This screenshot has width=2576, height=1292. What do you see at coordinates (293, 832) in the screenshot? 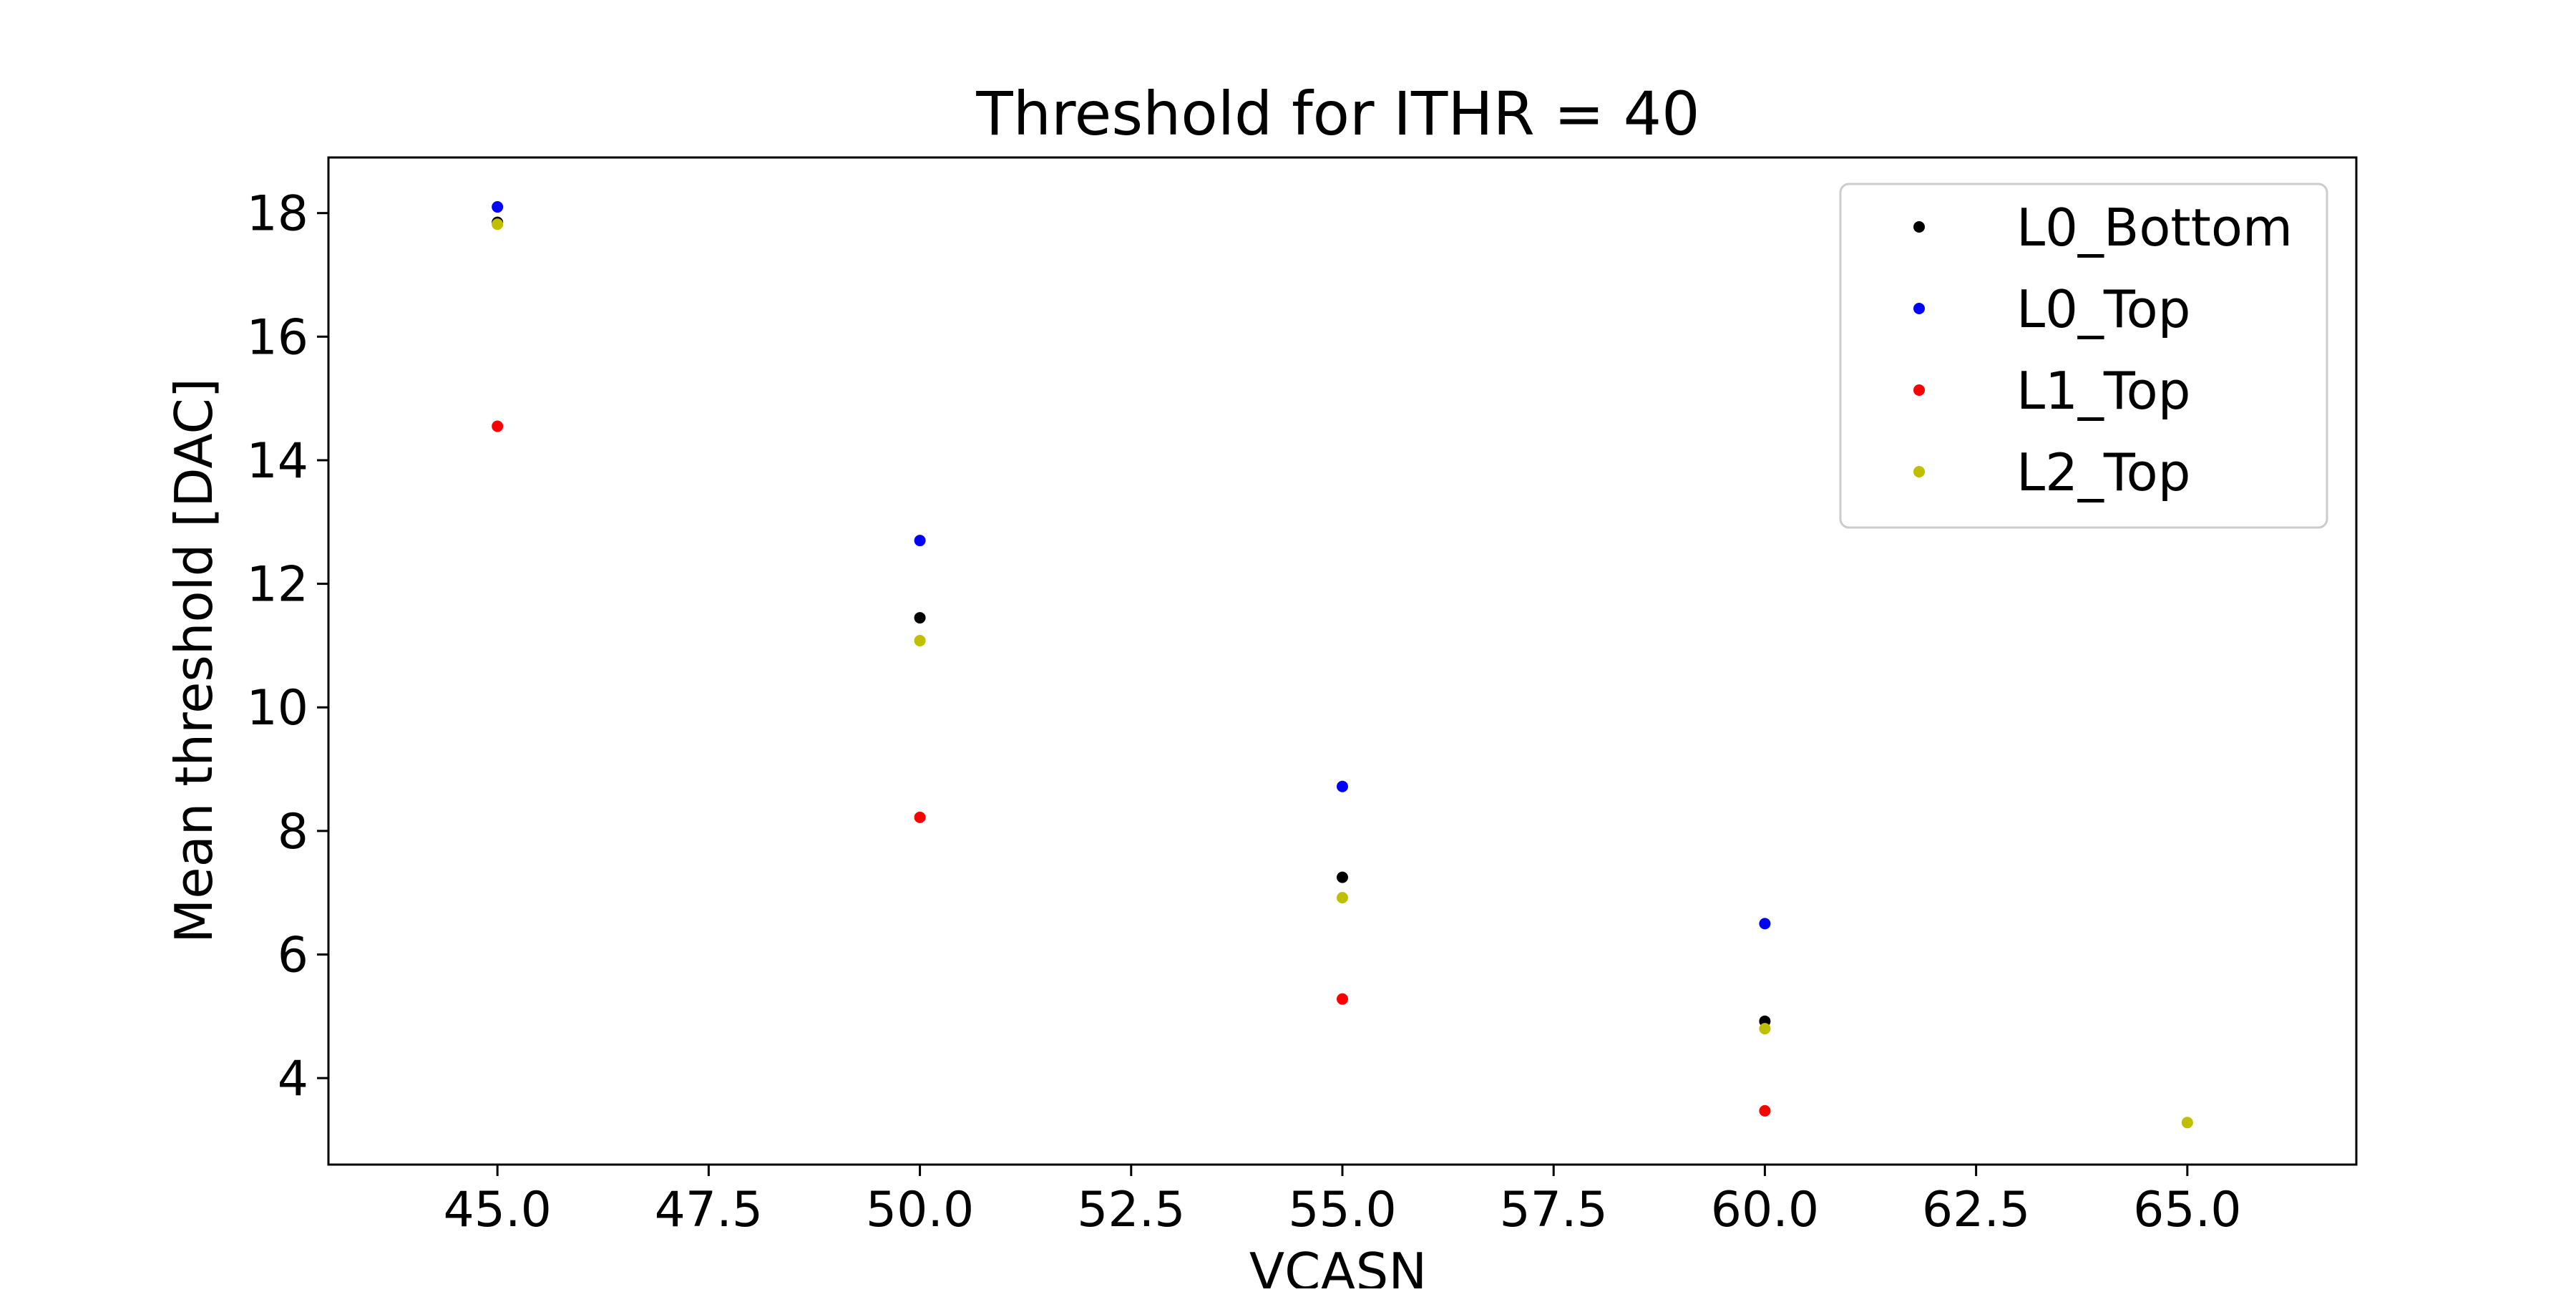
I see `y-tick-label: 8` at bounding box center [293, 832].